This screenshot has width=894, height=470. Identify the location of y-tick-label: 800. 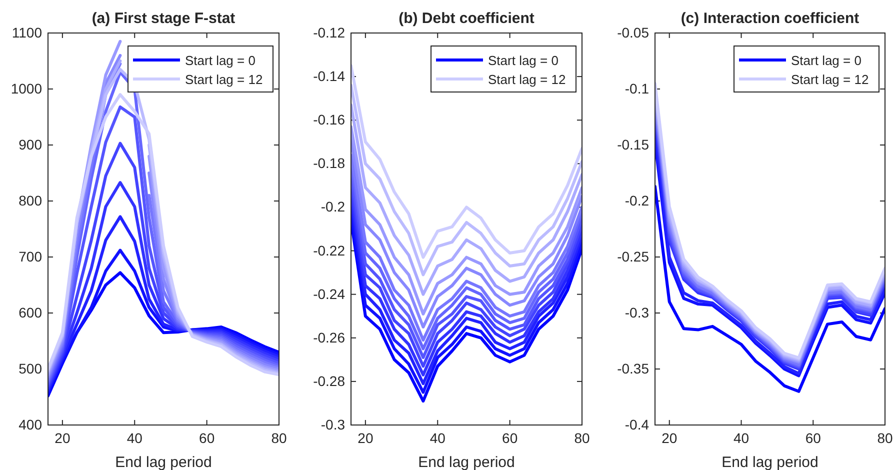
(30, 200).